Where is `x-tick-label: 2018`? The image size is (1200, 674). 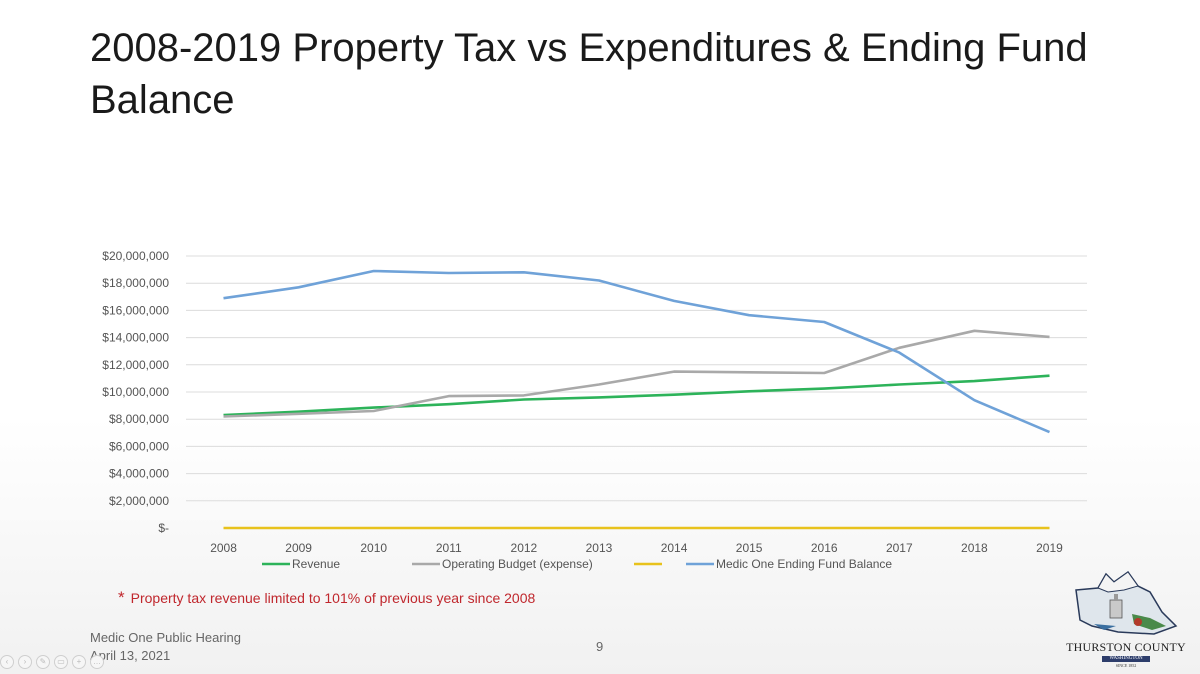
x-tick-label: 2018 is located at coordinates (974, 548).